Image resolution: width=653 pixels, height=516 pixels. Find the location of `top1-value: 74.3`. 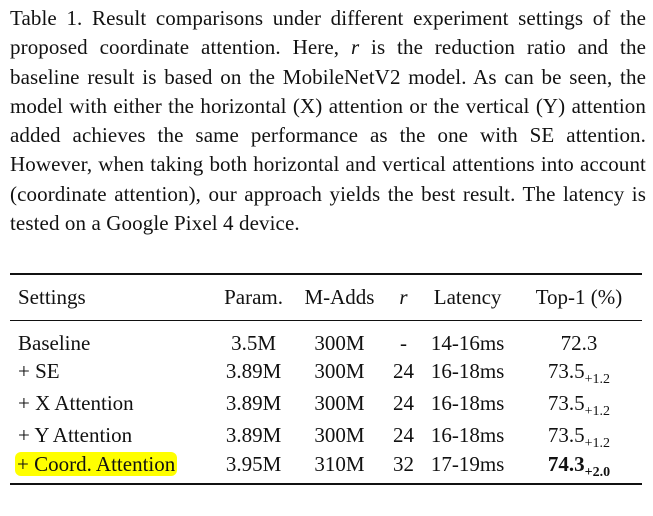

top1-value: 74.3 is located at coordinates (566, 464).